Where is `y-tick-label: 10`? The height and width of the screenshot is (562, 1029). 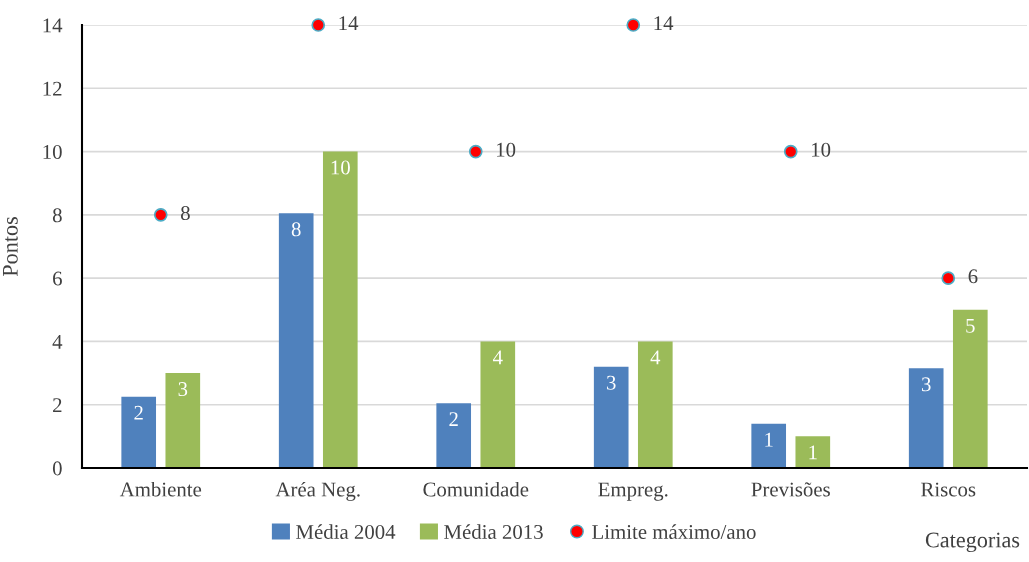 y-tick-label: 10 is located at coordinates (52, 151).